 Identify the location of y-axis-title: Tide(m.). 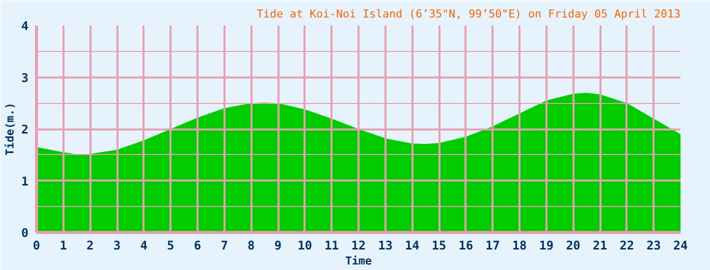
(9, 129).